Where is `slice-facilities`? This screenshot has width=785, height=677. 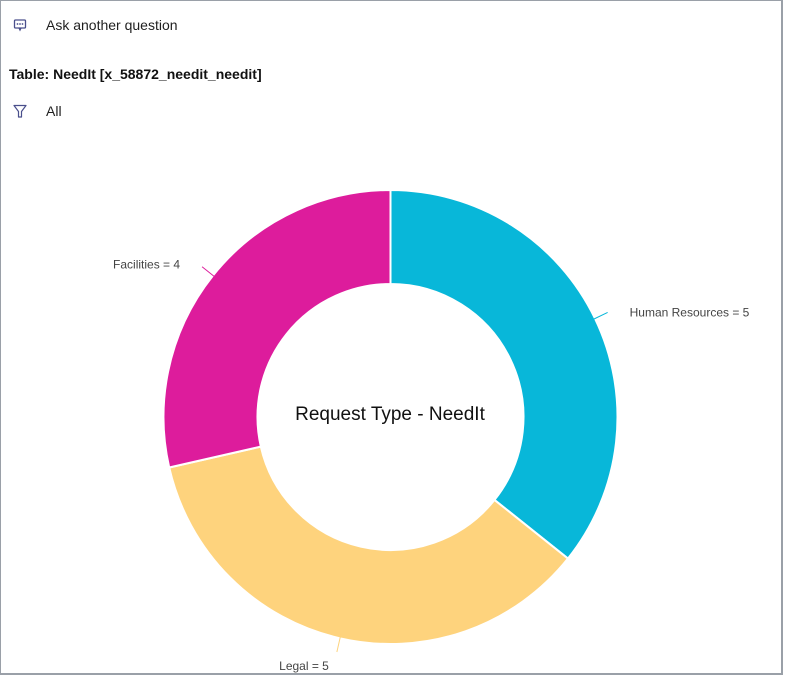
slice-facilities is located at coordinates (277, 328).